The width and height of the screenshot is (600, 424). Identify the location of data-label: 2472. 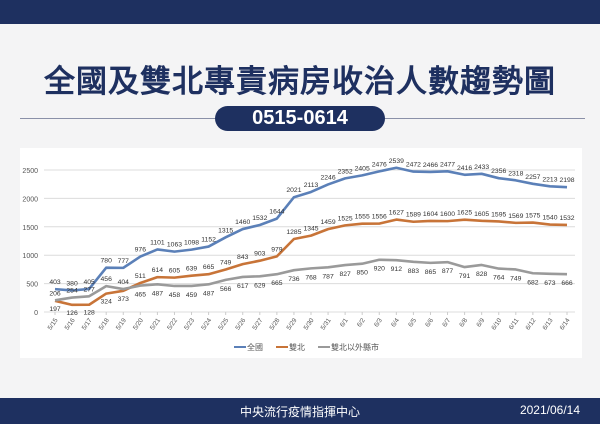
(413, 165).